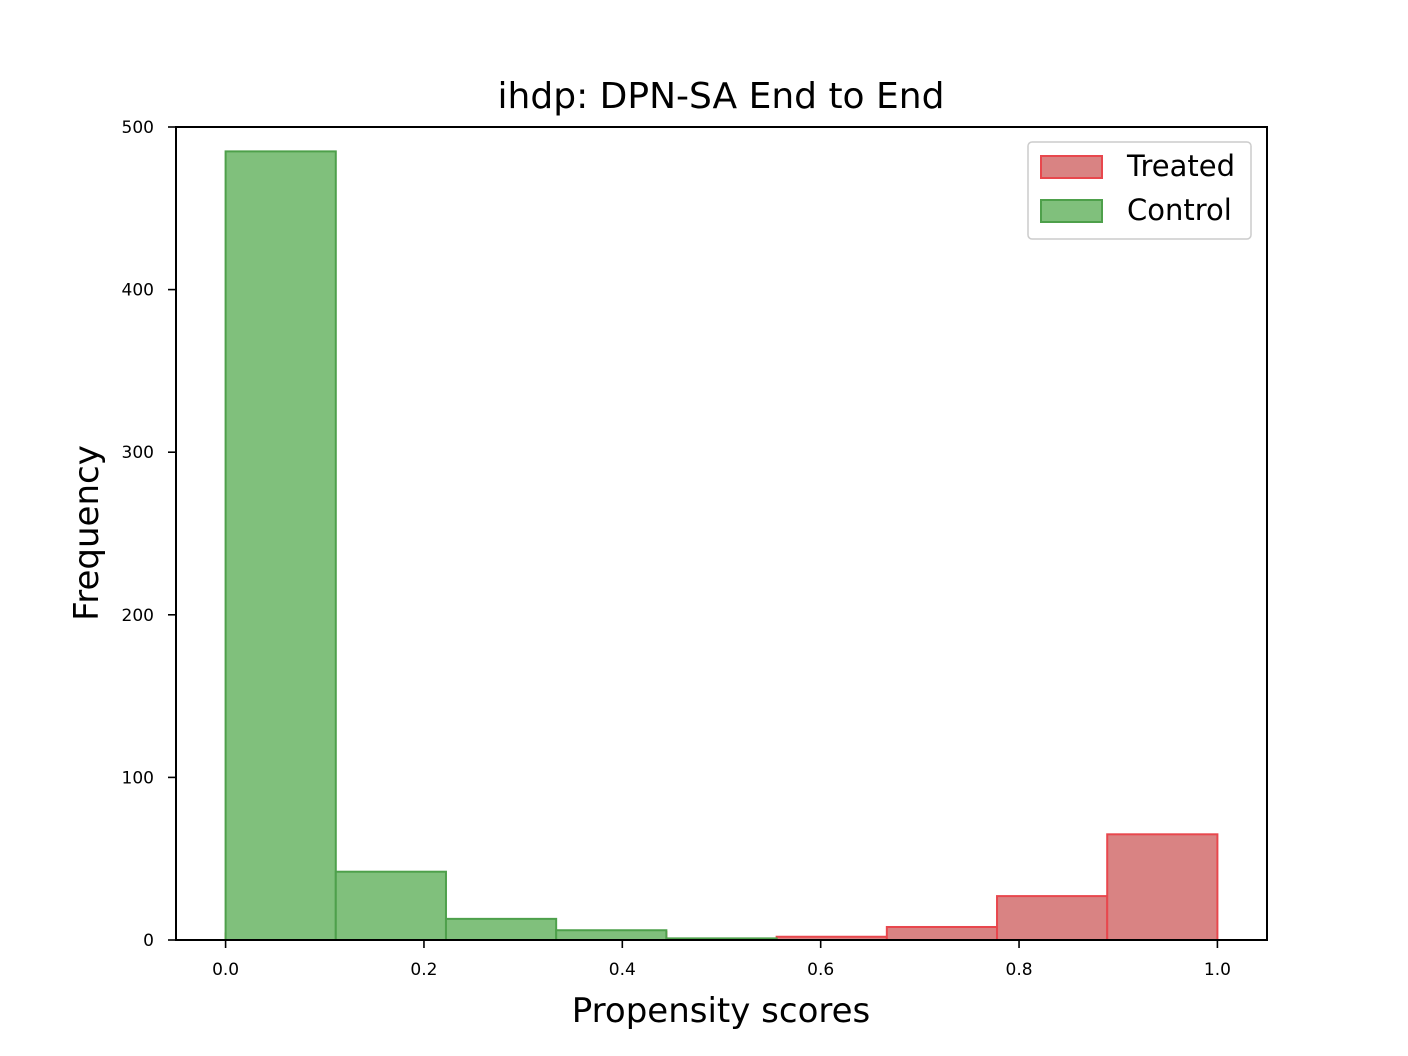 The height and width of the screenshot is (1056, 1408). Describe the element at coordinates (1179, 210) in the screenshot. I see `legend-label-control: Control` at that location.